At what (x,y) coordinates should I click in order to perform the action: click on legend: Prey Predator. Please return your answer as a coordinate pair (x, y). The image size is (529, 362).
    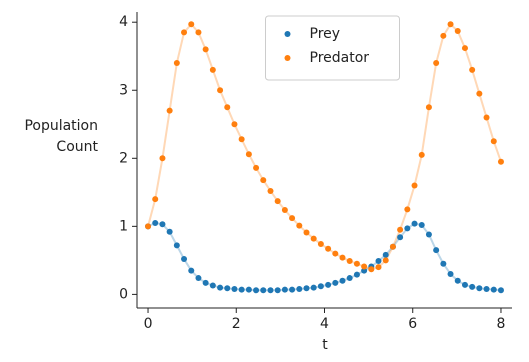
    Looking at the image, I should click on (332, 48).